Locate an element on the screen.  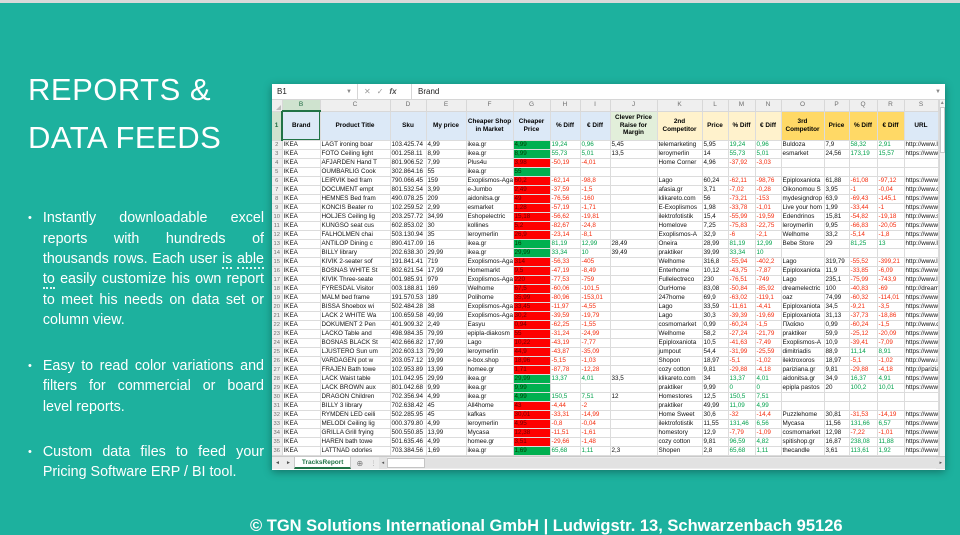
header-cell-I: € Diff is located at coordinates (595, 126).